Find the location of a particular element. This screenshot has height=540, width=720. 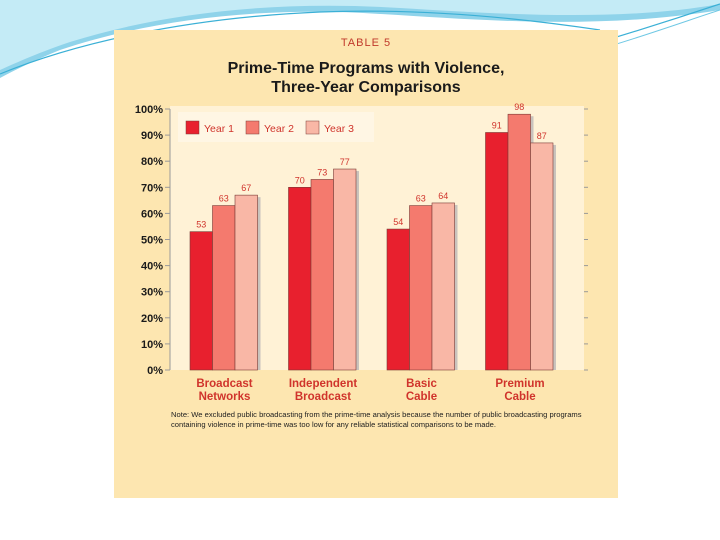

bar-value-label: 64 is located at coordinates (443, 196).